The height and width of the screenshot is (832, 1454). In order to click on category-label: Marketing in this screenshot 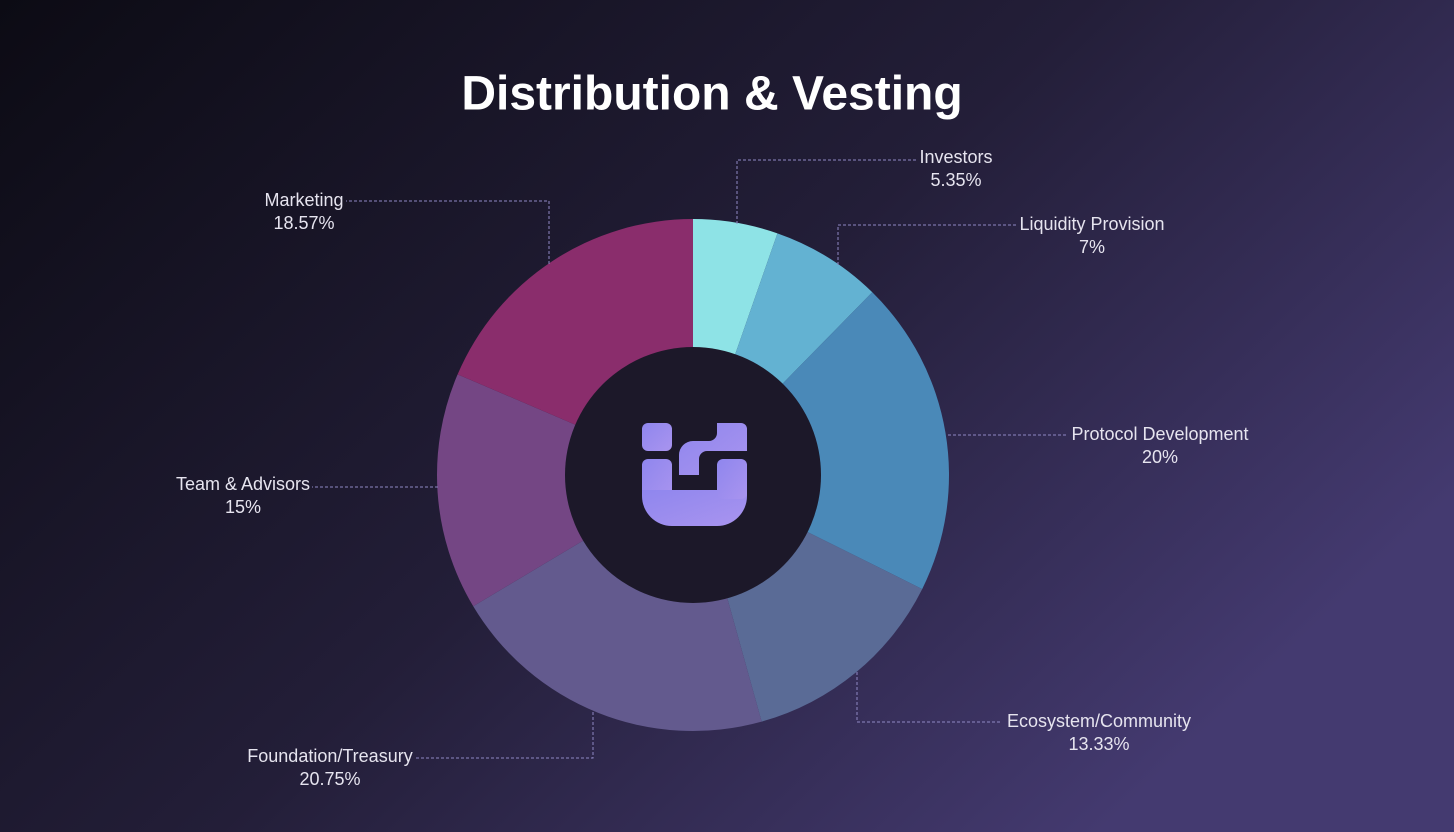, I will do `click(303, 200)`.